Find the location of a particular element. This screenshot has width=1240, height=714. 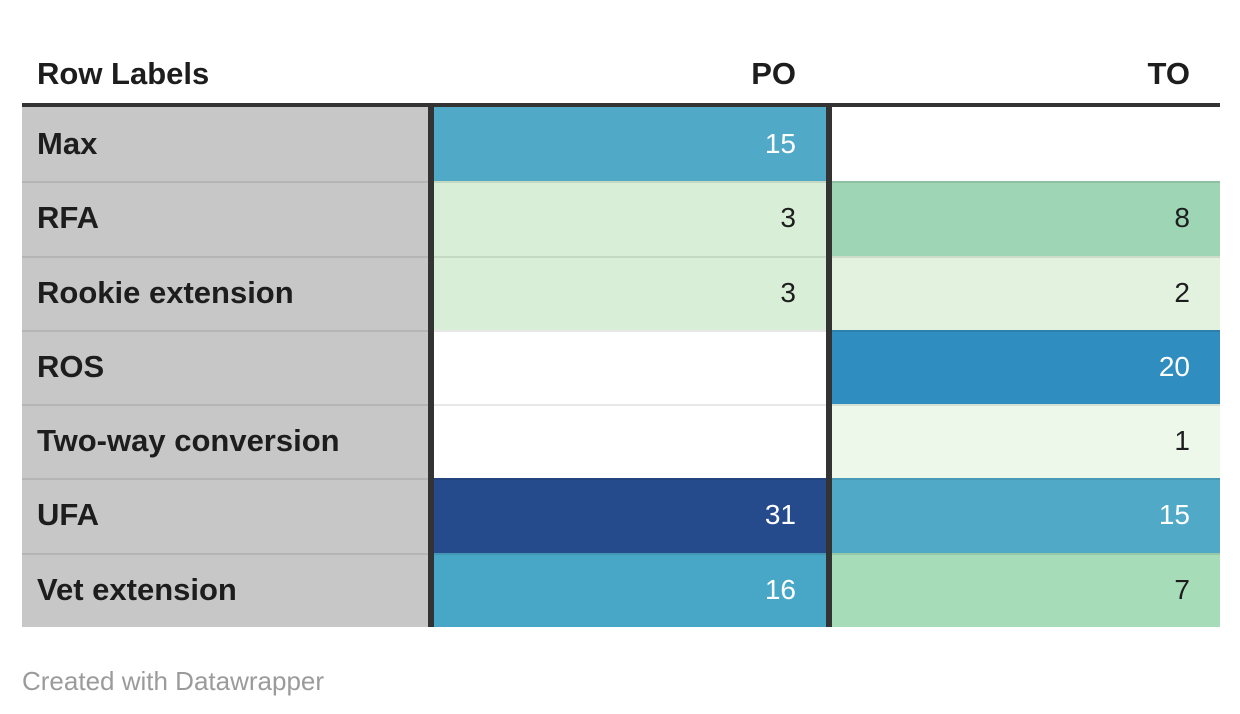

po-value-cell: 16 is located at coordinates (630, 589).